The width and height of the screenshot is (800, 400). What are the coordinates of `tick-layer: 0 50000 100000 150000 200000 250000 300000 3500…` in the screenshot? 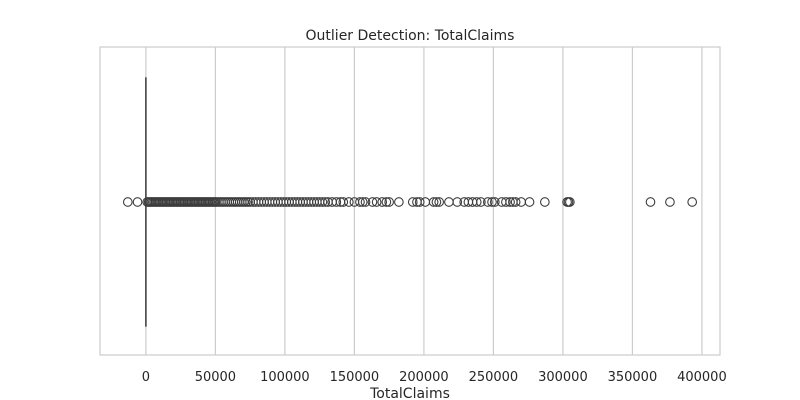 It's located at (434, 377).